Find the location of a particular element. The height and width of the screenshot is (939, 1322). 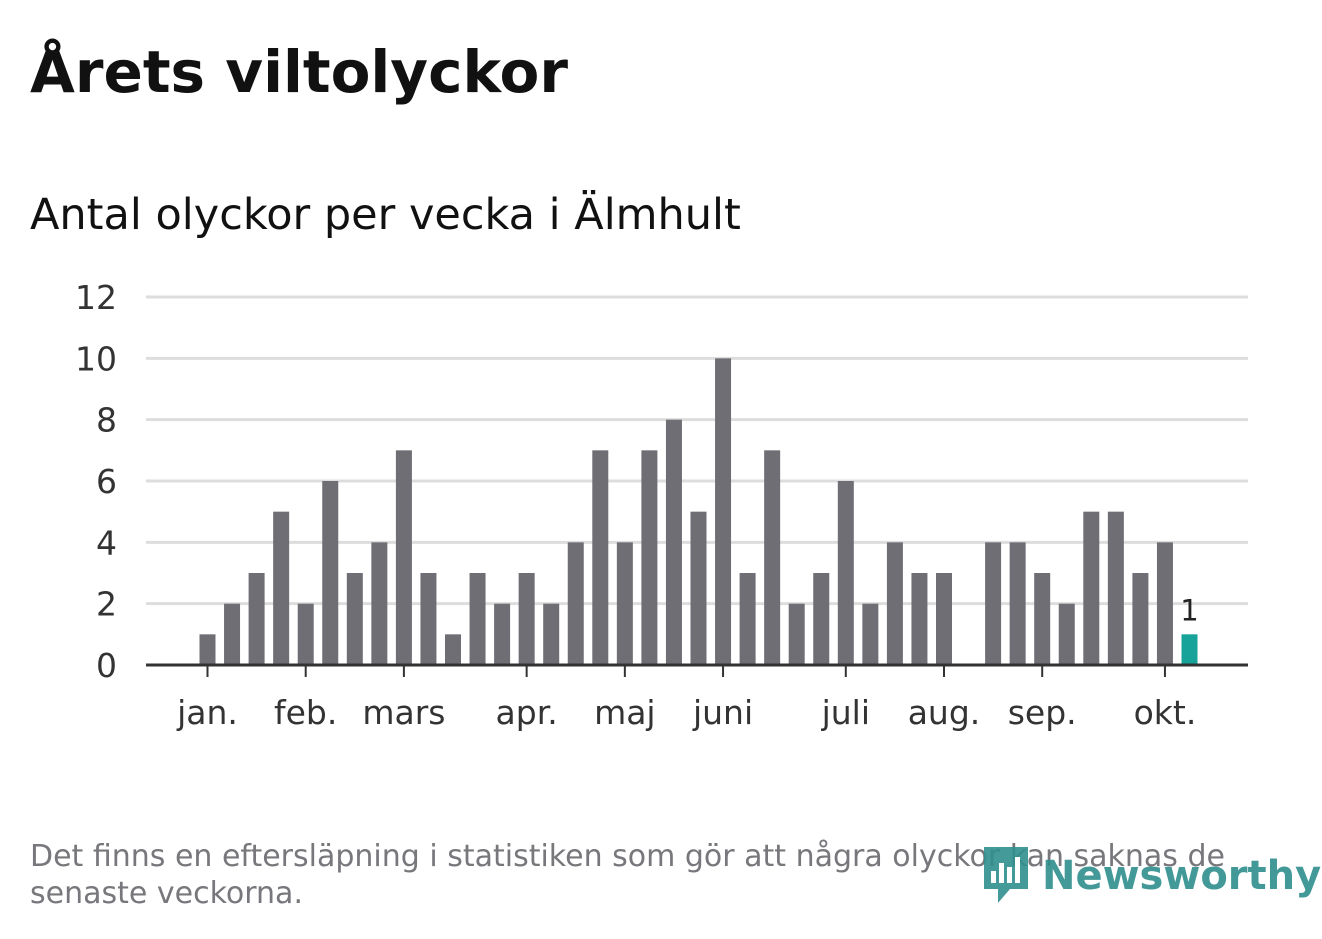

chart-subtitle: Antal olyckor per vecka i Älmhult is located at coordinates (385, 215).